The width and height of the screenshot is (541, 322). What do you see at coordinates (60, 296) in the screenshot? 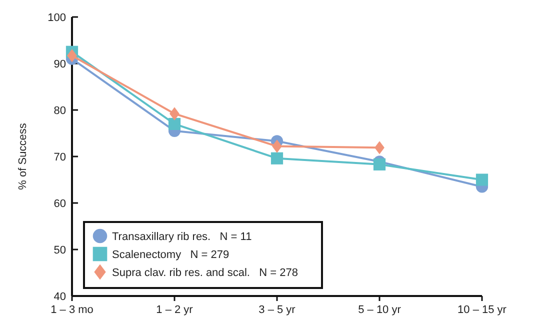
I see `y-tick-label: 40` at bounding box center [60, 296].